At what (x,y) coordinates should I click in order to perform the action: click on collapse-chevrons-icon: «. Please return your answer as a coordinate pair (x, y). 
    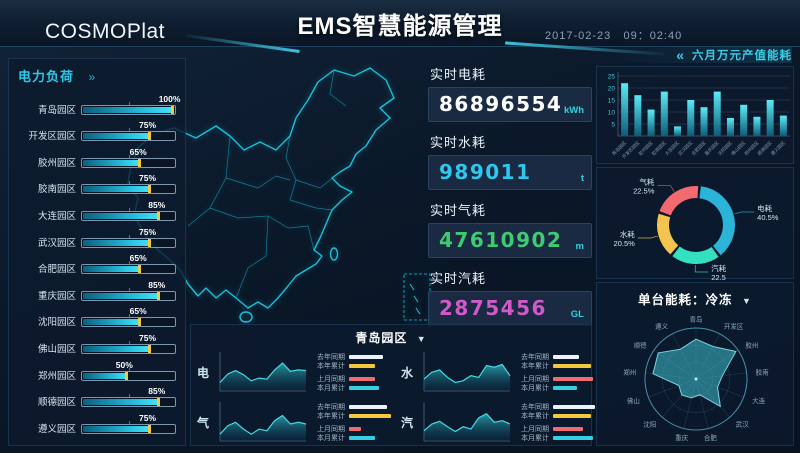
    Looking at the image, I should click on (680, 55).